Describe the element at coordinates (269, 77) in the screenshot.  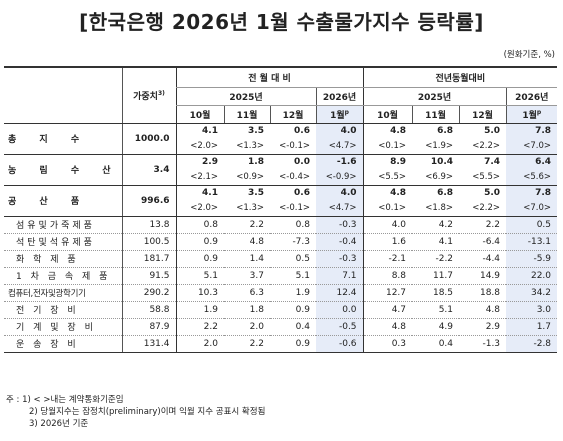
I see `header-mom: 전 월 대 비` at that location.